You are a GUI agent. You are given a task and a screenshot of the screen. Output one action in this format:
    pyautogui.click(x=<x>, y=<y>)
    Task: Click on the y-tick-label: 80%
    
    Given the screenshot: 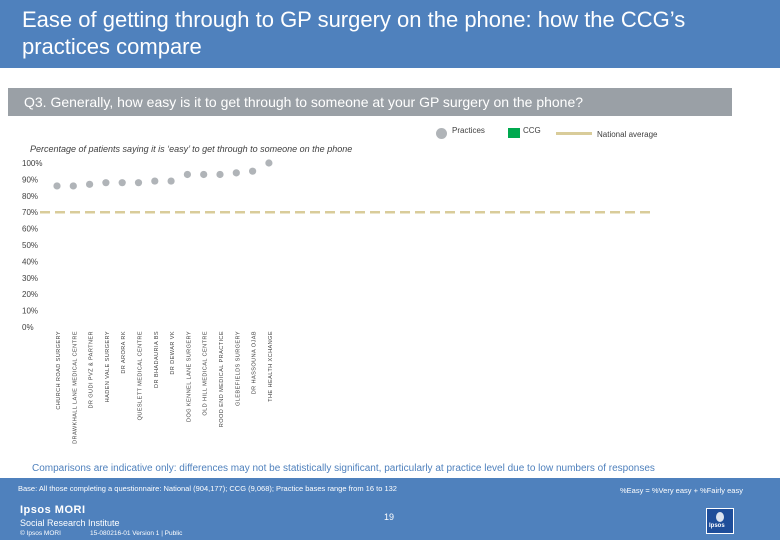 What is the action you would take?
    pyautogui.click(x=30, y=196)
    